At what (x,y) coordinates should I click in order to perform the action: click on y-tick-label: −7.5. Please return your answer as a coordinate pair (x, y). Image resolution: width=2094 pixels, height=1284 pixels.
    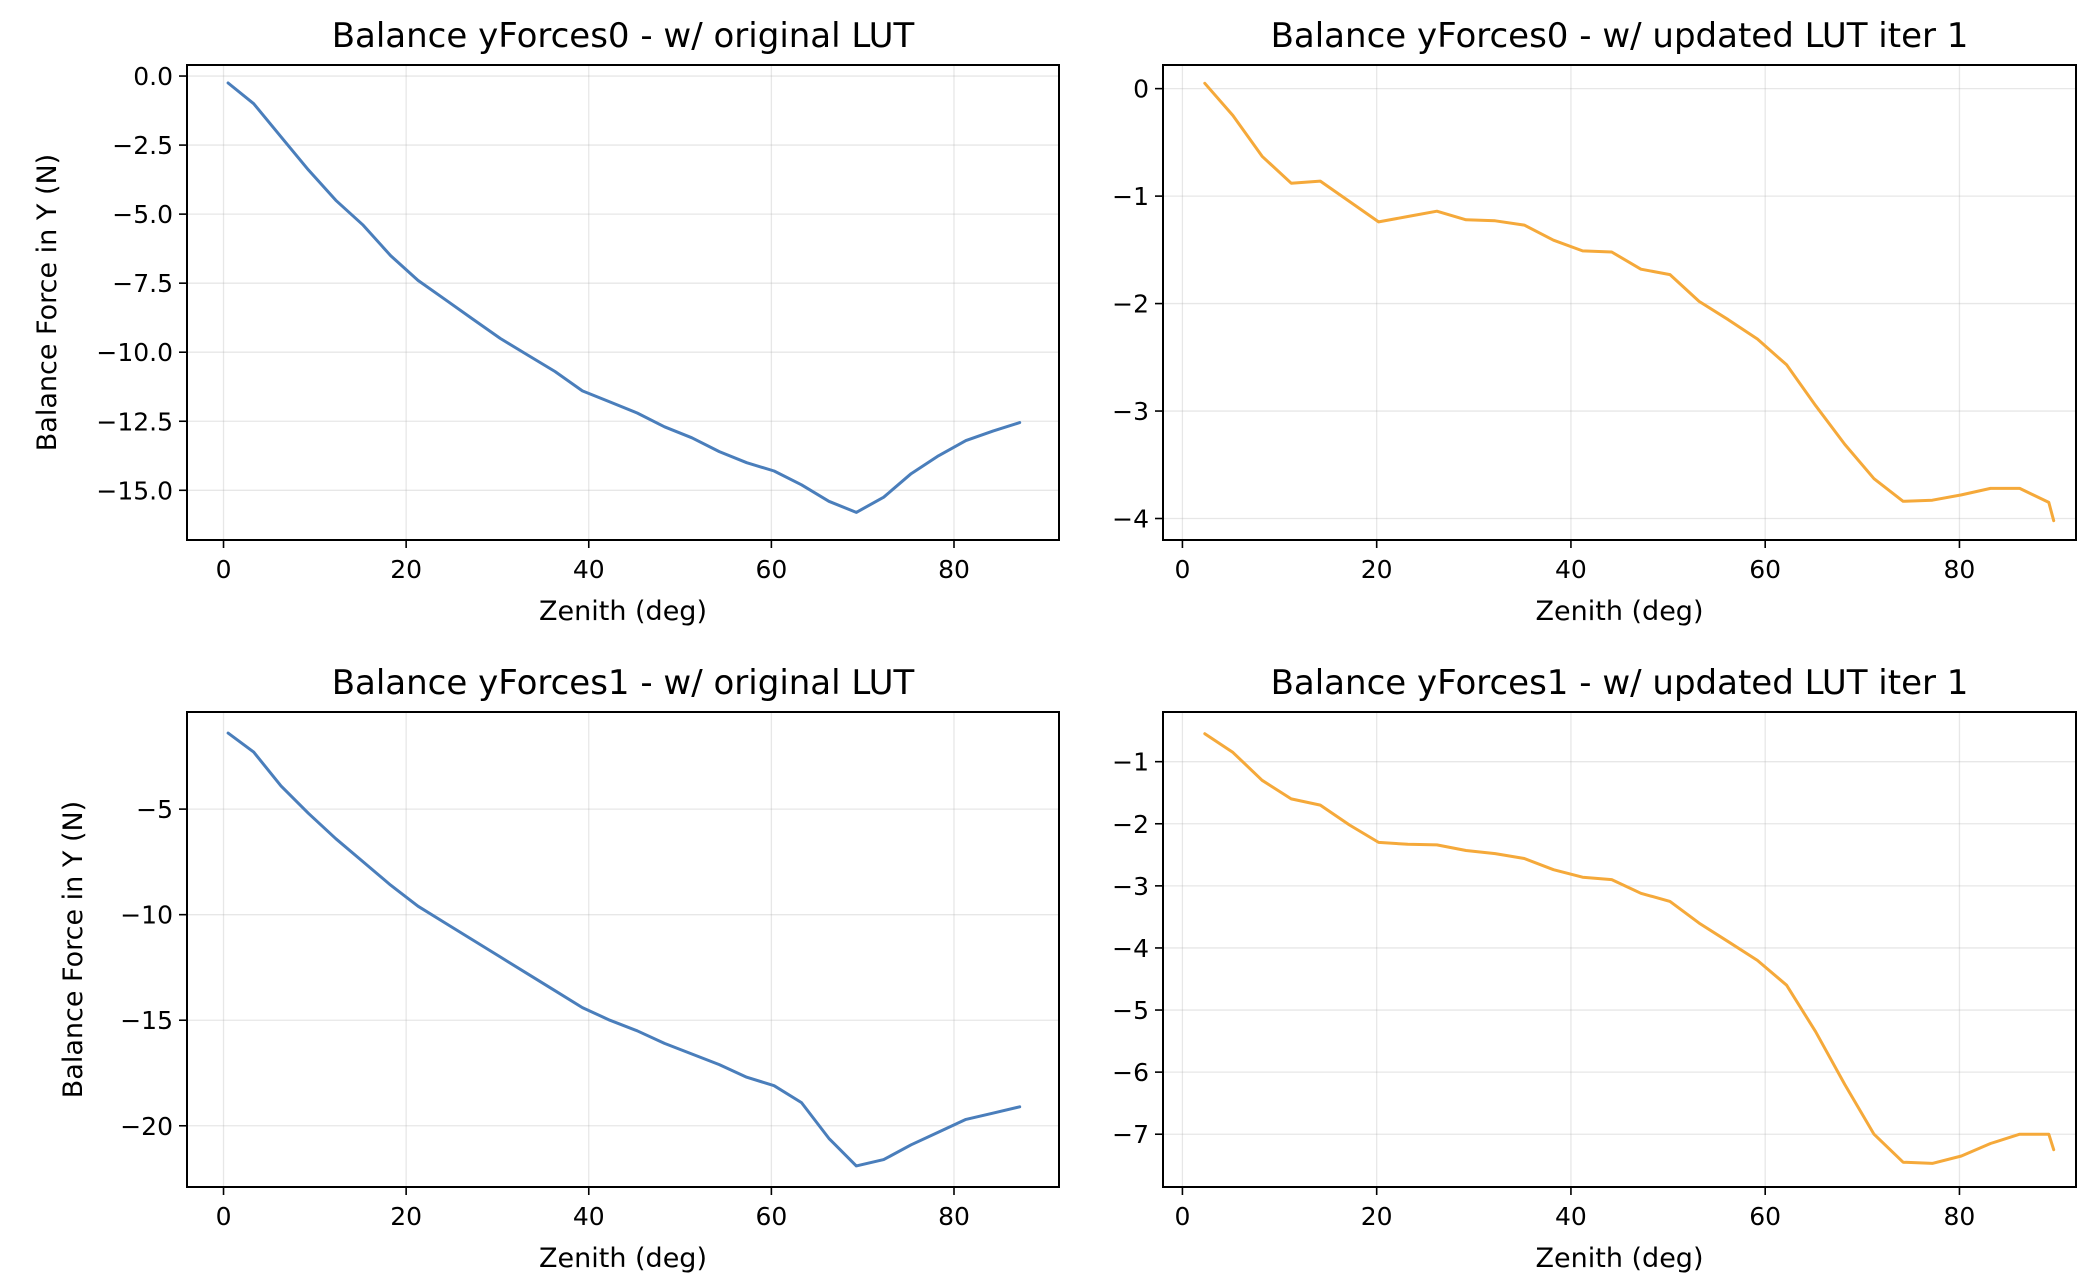
    Looking at the image, I should click on (142, 283).